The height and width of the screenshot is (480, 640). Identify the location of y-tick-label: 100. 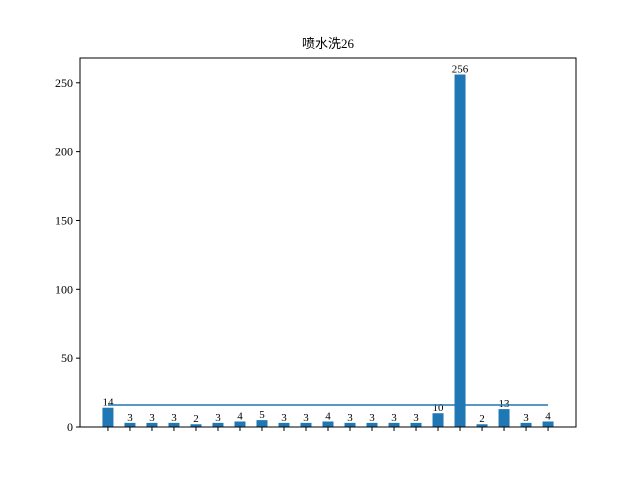
(64, 289).